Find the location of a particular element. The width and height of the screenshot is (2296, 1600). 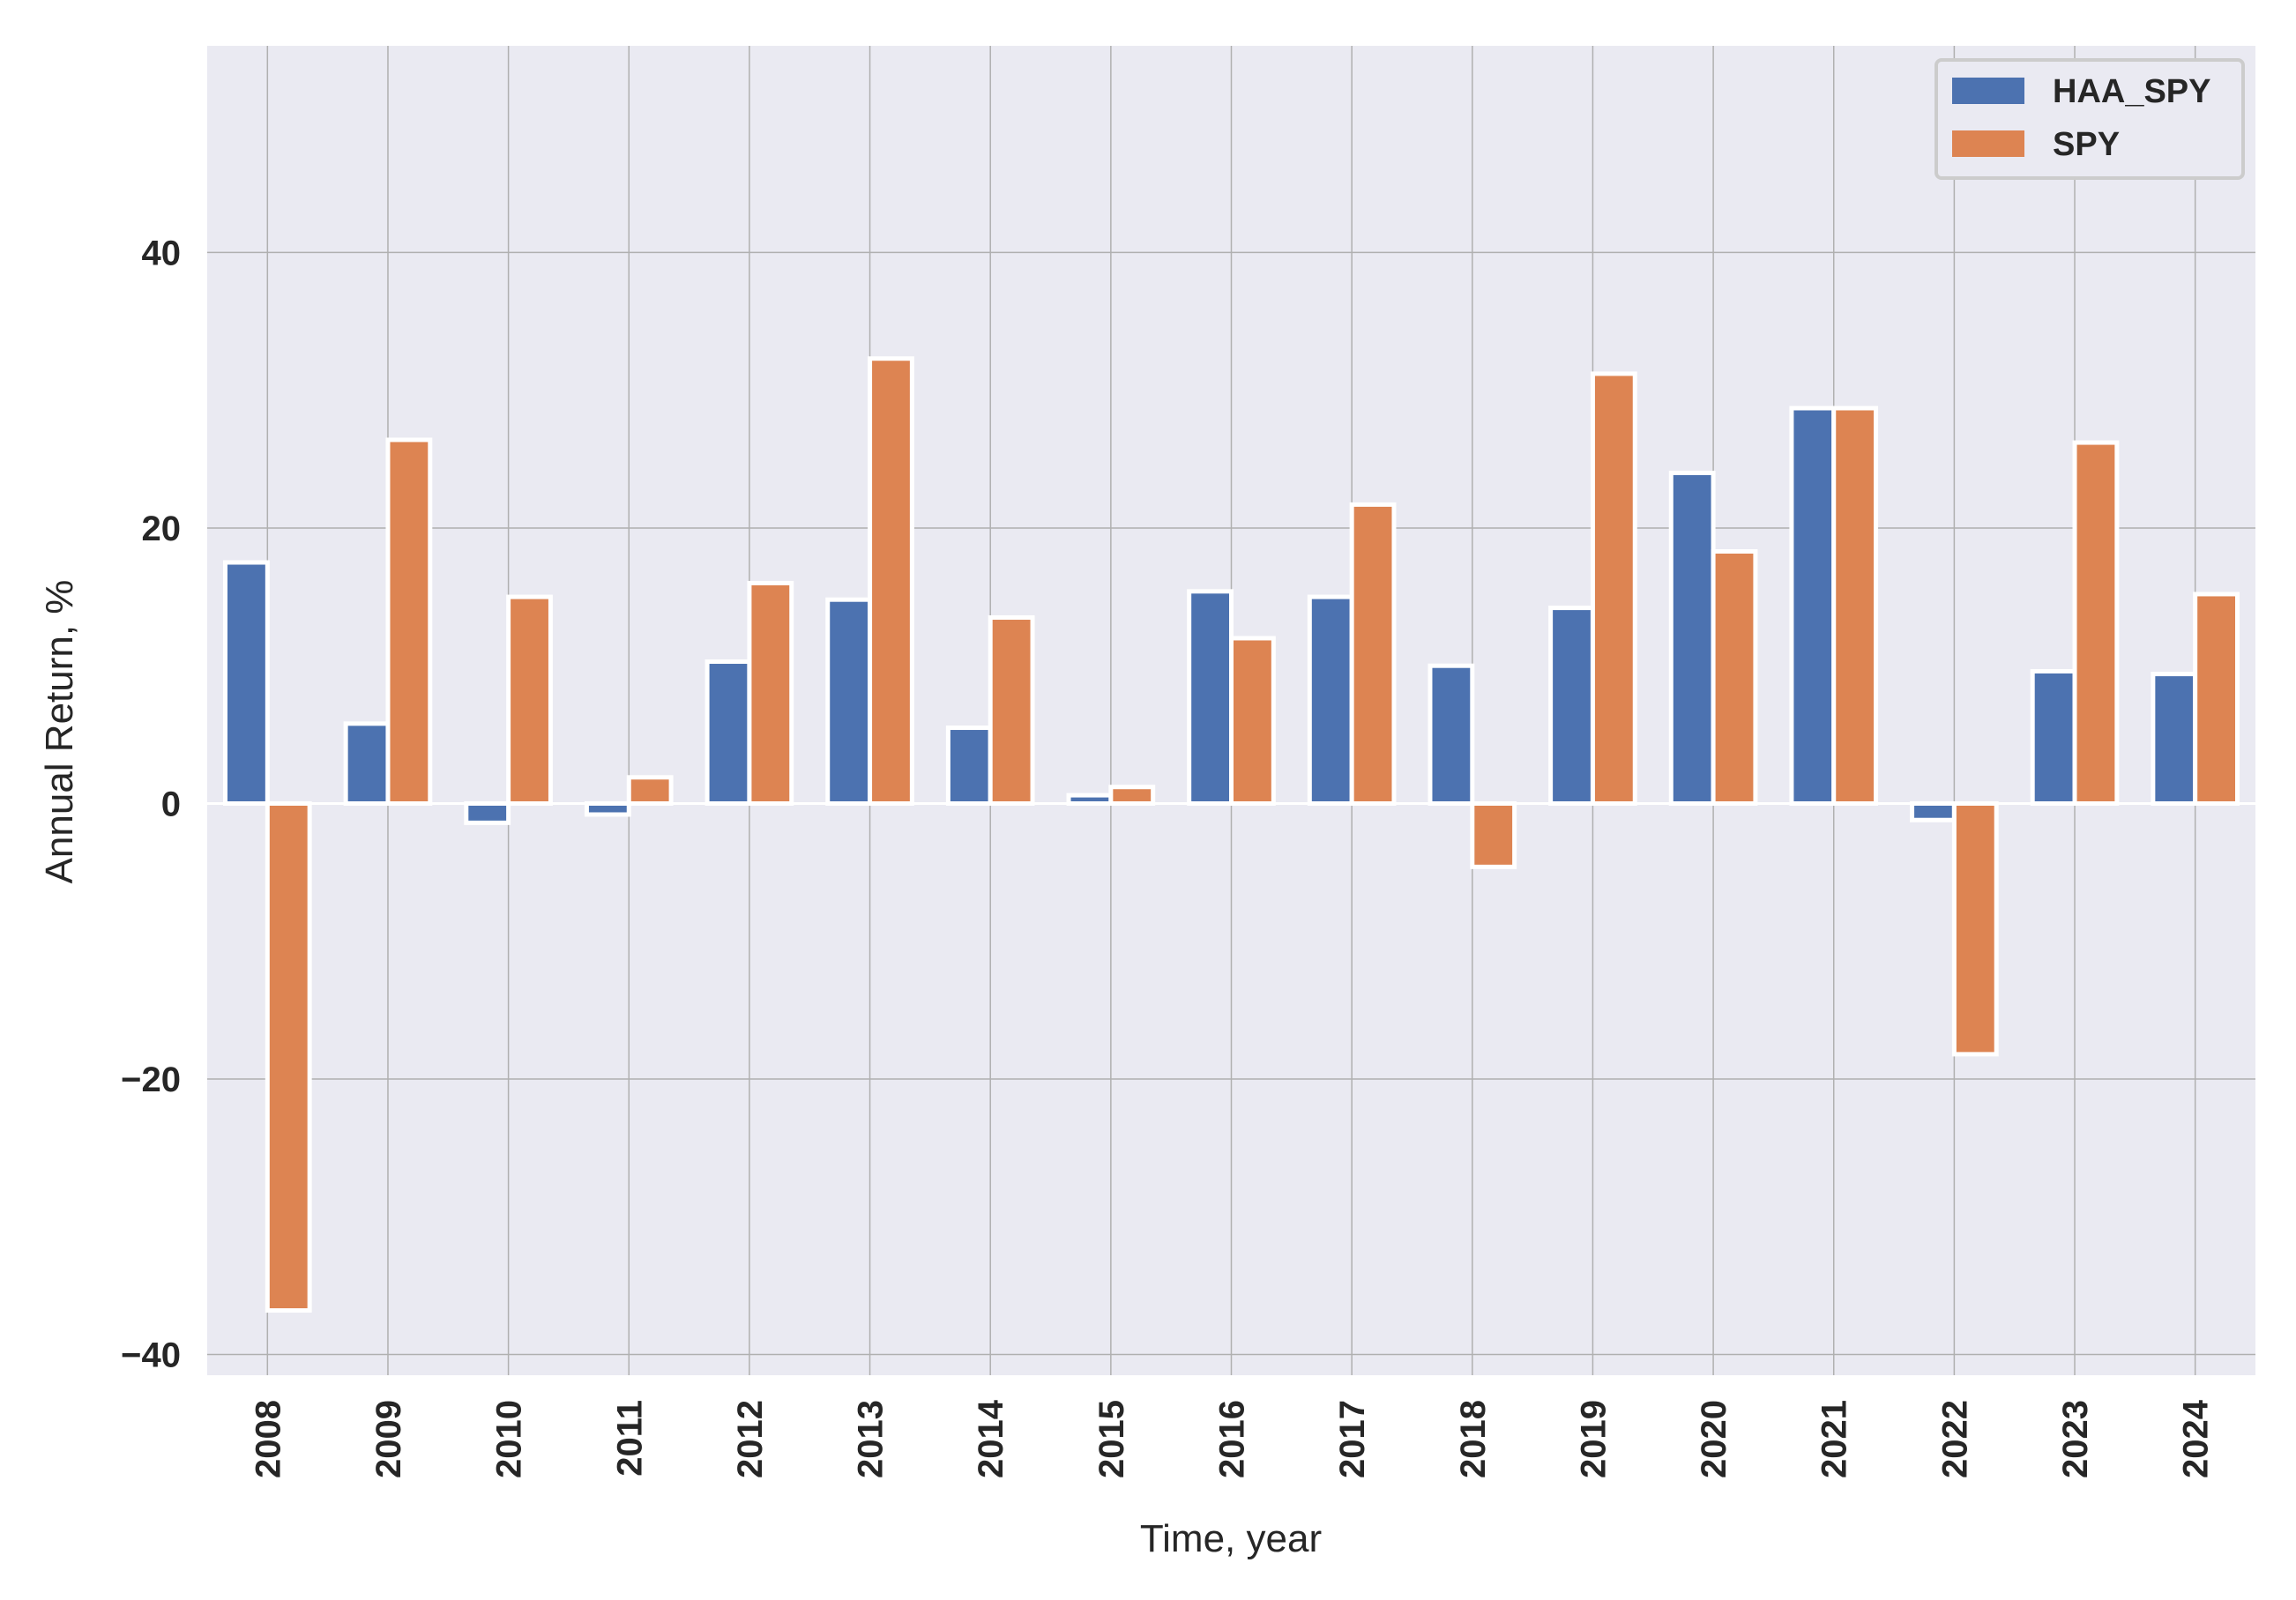

bar-spy-2019 is located at coordinates (1613, 588).